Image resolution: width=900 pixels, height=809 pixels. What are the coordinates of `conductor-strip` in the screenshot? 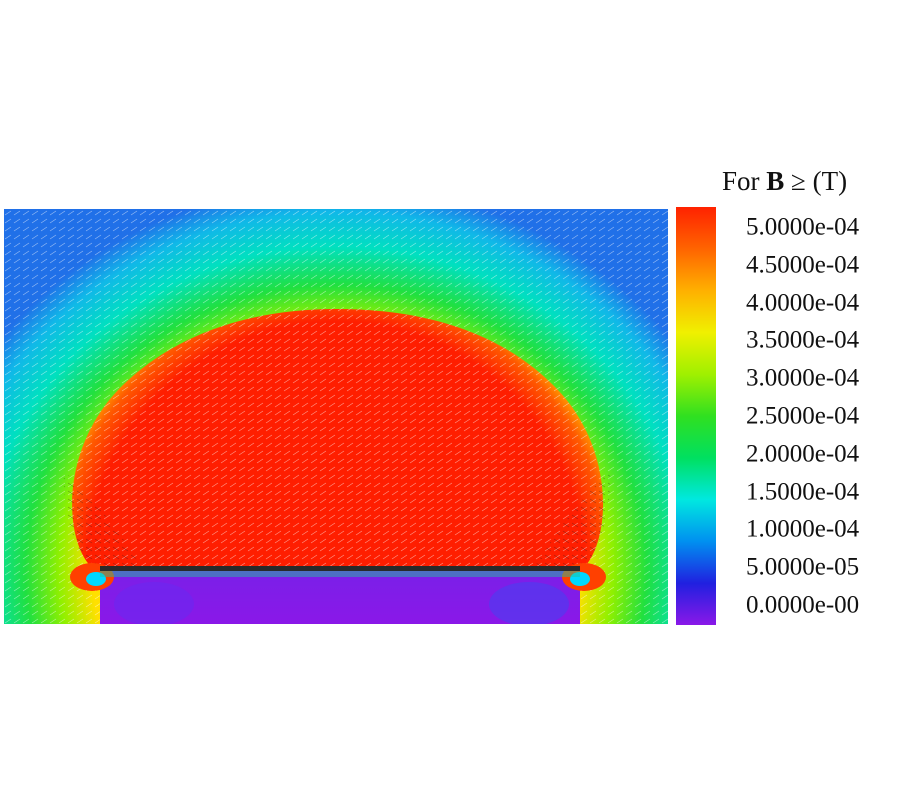 It's located at (340, 568).